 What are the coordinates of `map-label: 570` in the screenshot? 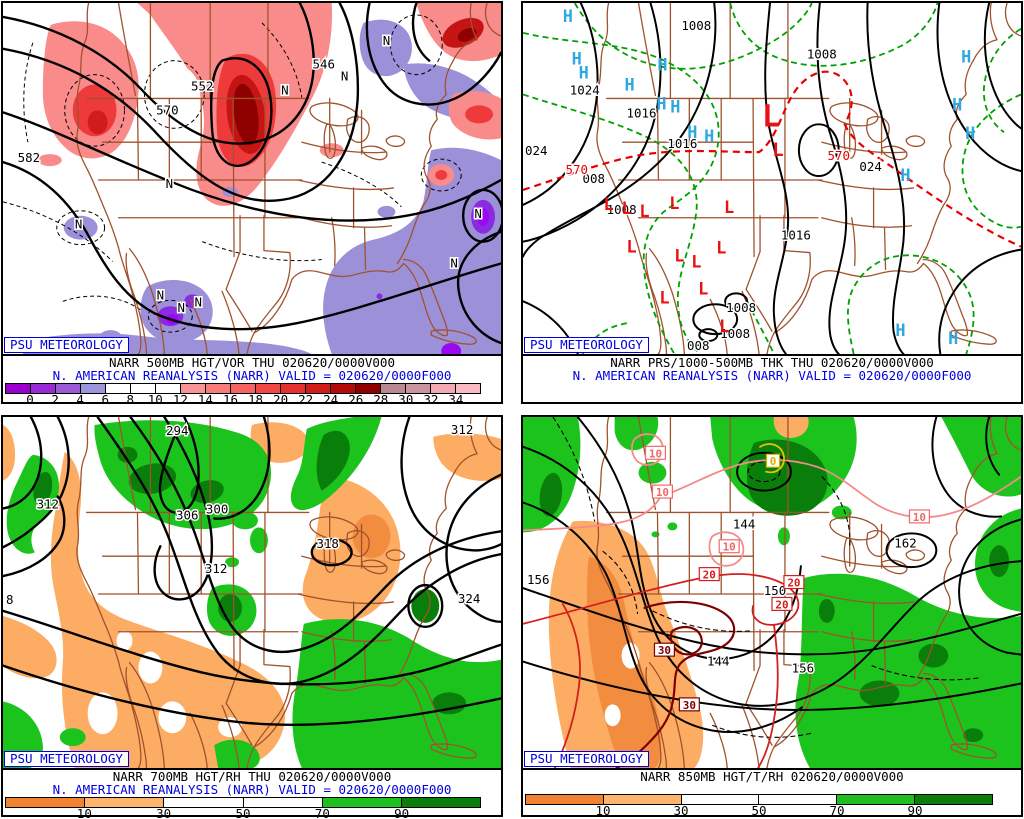 It's located at (577, 169).